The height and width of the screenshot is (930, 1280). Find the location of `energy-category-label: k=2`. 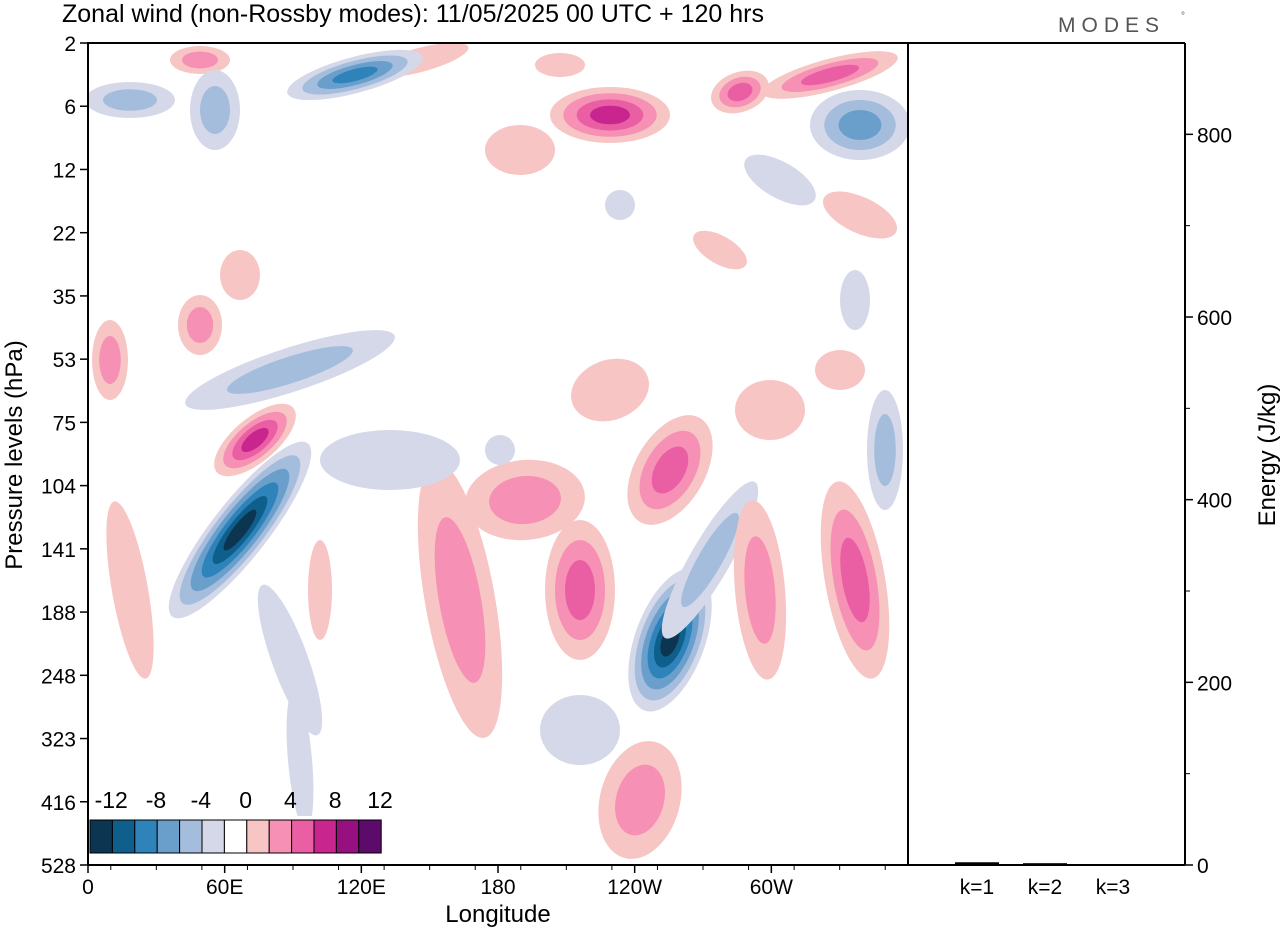

energy-category-label: k=2 is located at coordinates (1045, 887).